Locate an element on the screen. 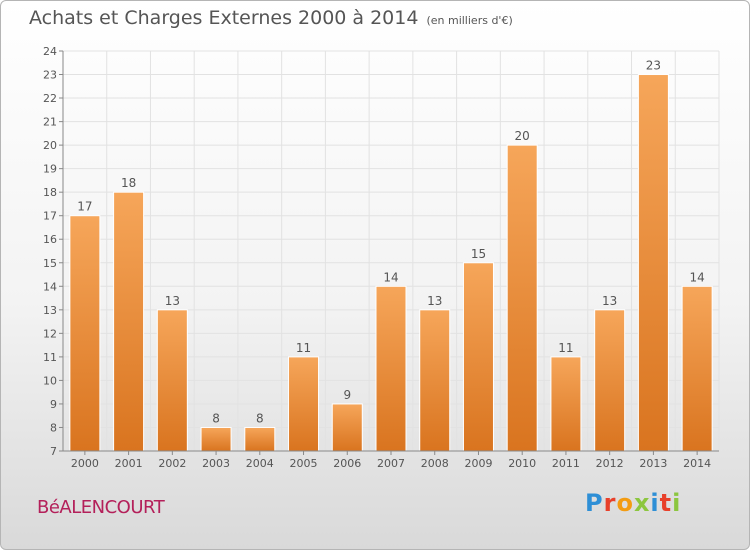 This screenshot has height=550, width=750. y-tick-label: 16 is located at coordinates (50, 239).